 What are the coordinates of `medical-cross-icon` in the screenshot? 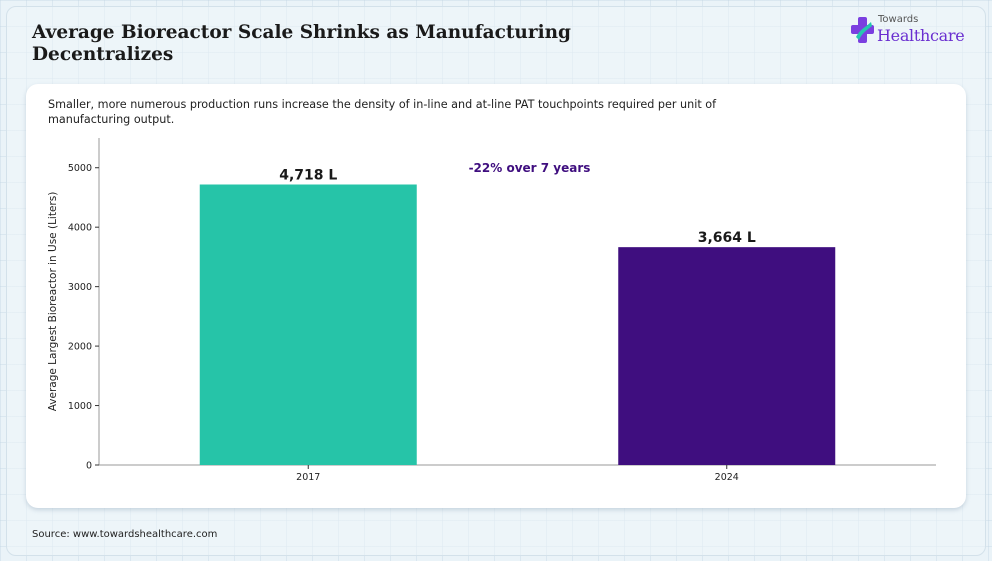 It's located at (862, 30).